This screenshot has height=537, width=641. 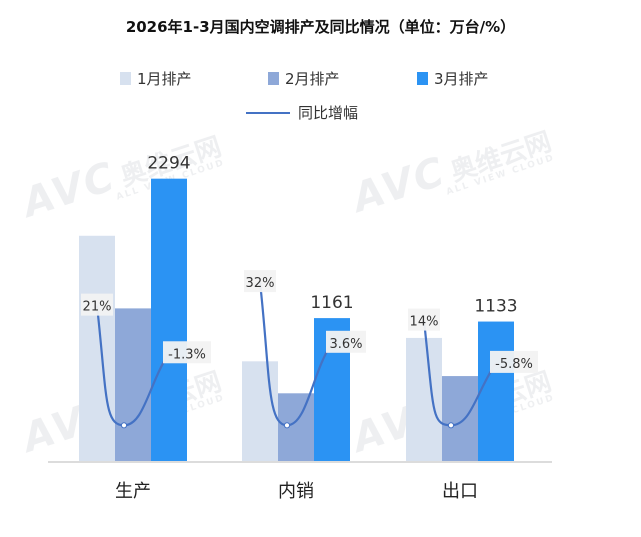 I want to click on bar-value-label: 1161, so click(x=331, y=303).